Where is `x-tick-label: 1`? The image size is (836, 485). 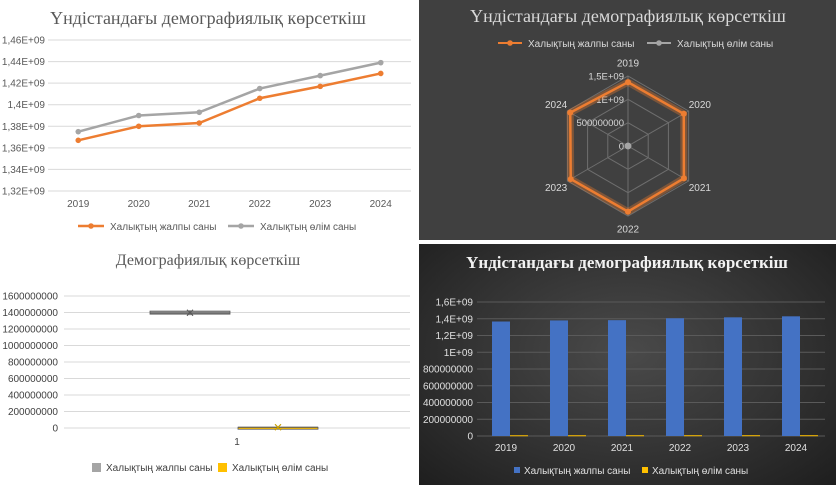
x-tick-label: 1 is located at coordinates (237, 442).